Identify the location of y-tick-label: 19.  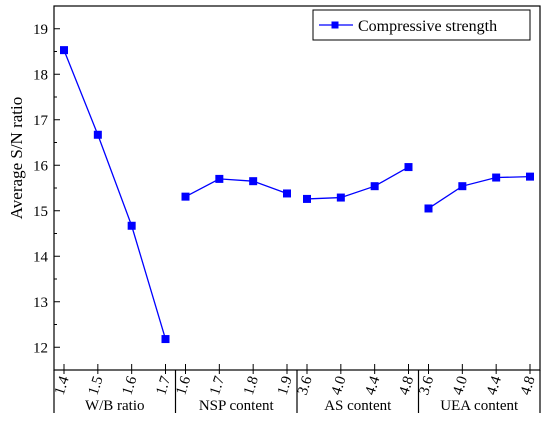
(40, 30).